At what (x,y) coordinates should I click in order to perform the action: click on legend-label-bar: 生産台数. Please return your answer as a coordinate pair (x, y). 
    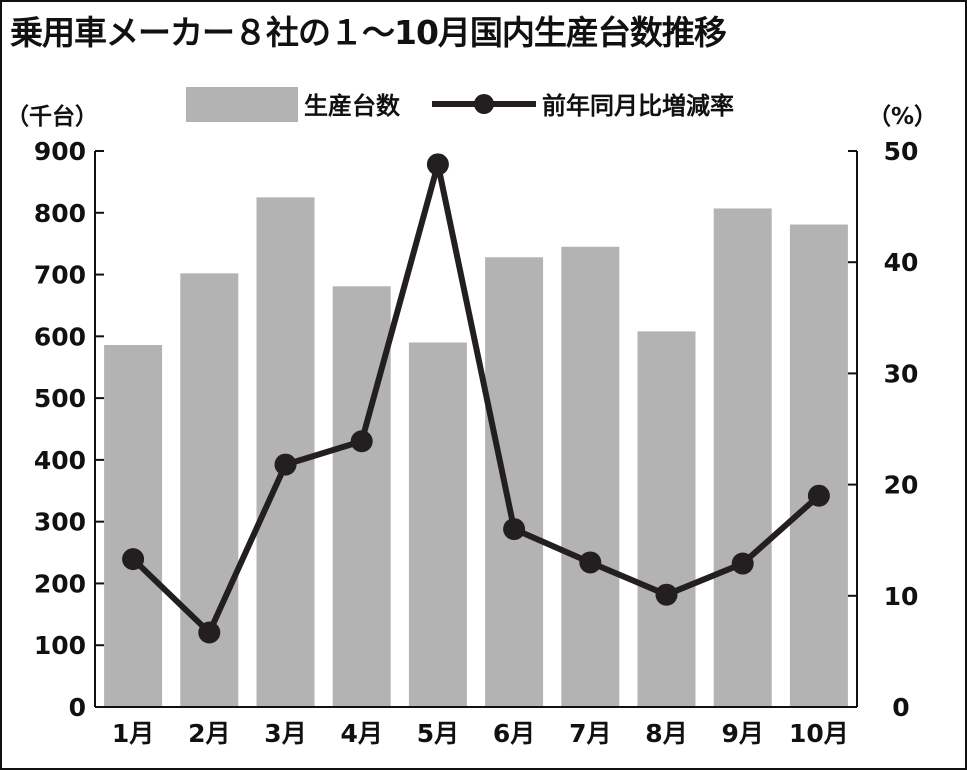
    Looking at the image, I should click on (352, 106).